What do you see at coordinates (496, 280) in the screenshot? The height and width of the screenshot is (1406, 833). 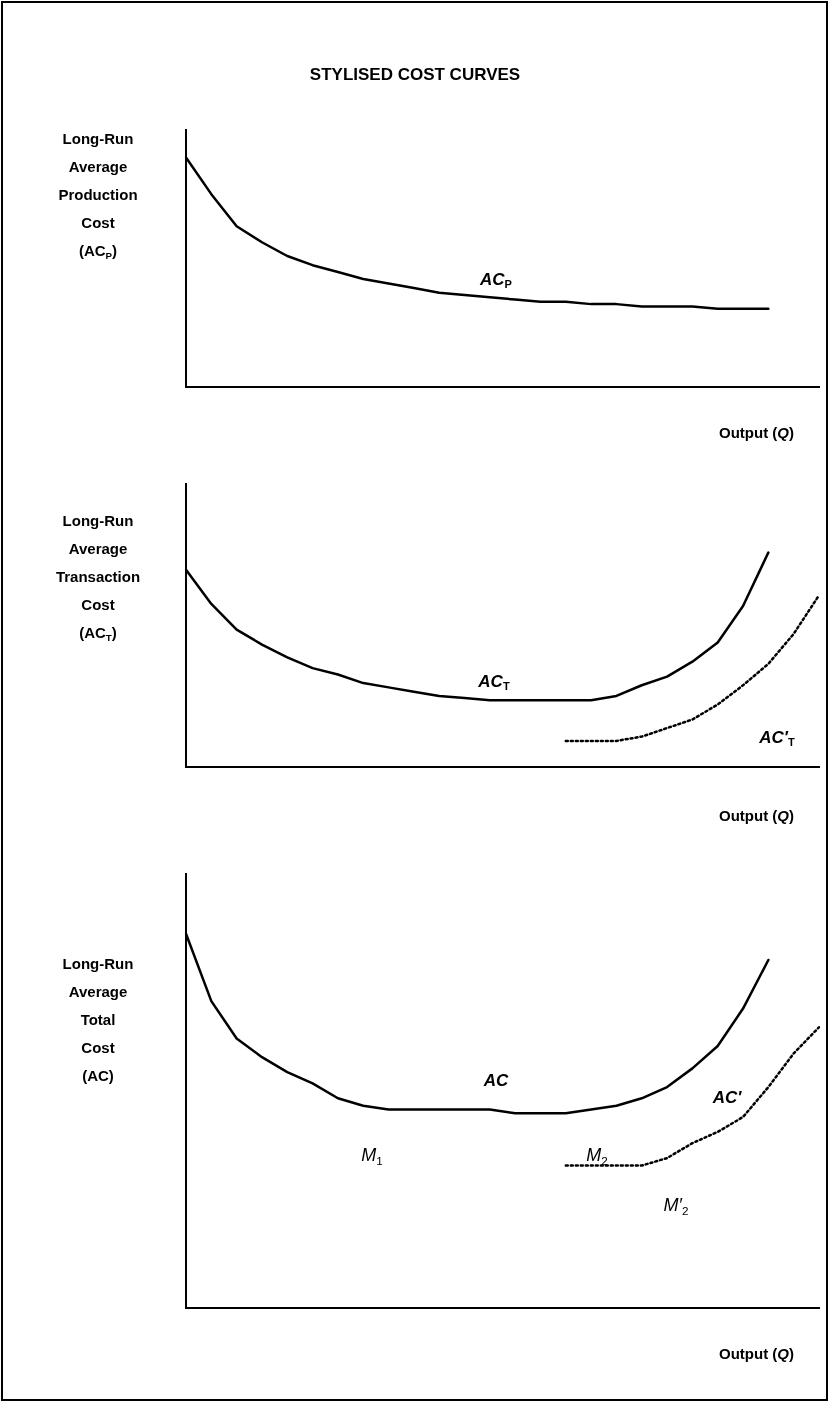 I see `series-label: AC$_{P}$` at bounding box center [496, 280].